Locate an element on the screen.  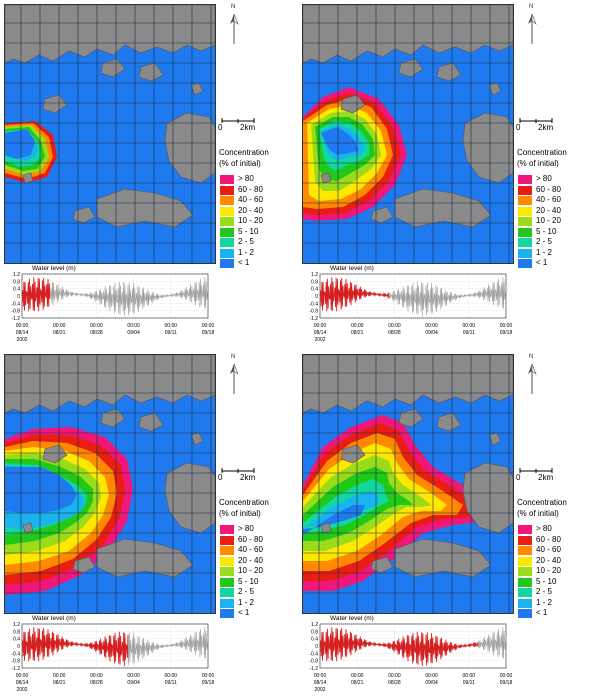
y-tick-label: 0.8 is located at coordinates (16, 282).